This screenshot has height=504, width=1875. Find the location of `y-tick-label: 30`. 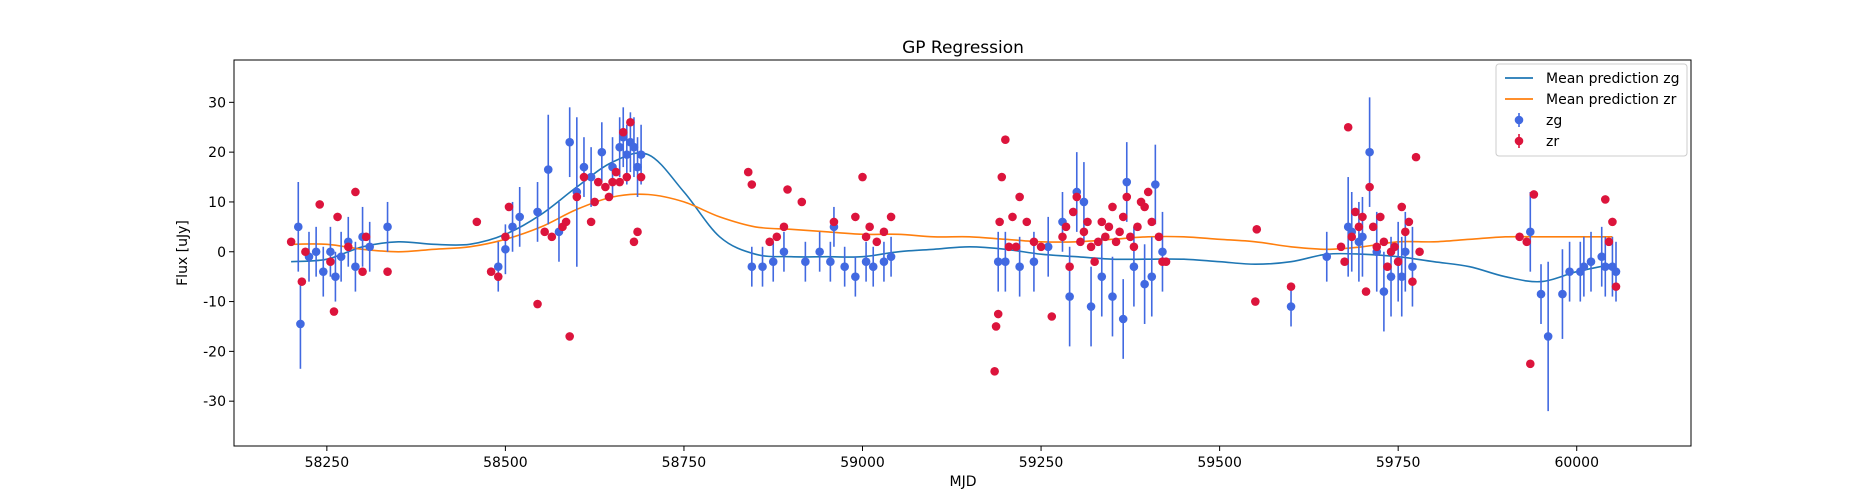

y-tick-label: 30 is located at coordinates (217, 103).